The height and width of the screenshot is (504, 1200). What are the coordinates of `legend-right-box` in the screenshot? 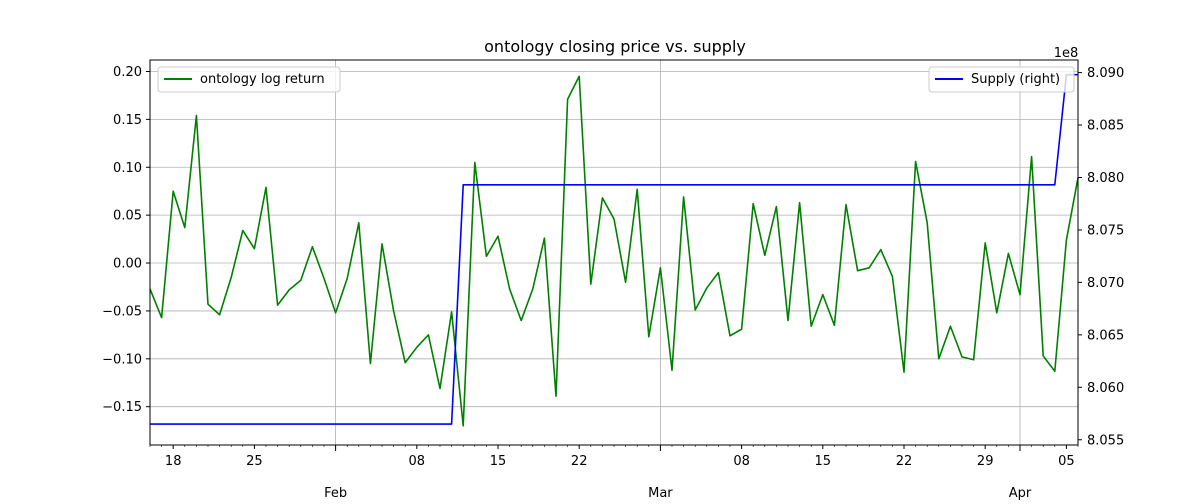 It's located at (1001, 79).